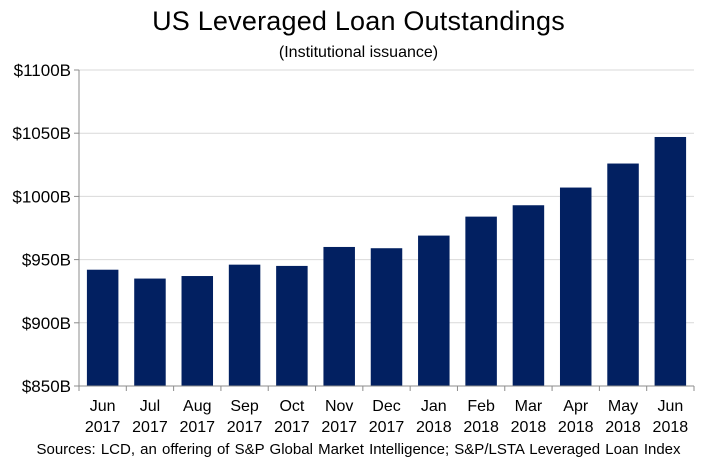 This screenshot has width=717, height=472. I want to click on y-tick-label: $1100B, so click(42, 70).